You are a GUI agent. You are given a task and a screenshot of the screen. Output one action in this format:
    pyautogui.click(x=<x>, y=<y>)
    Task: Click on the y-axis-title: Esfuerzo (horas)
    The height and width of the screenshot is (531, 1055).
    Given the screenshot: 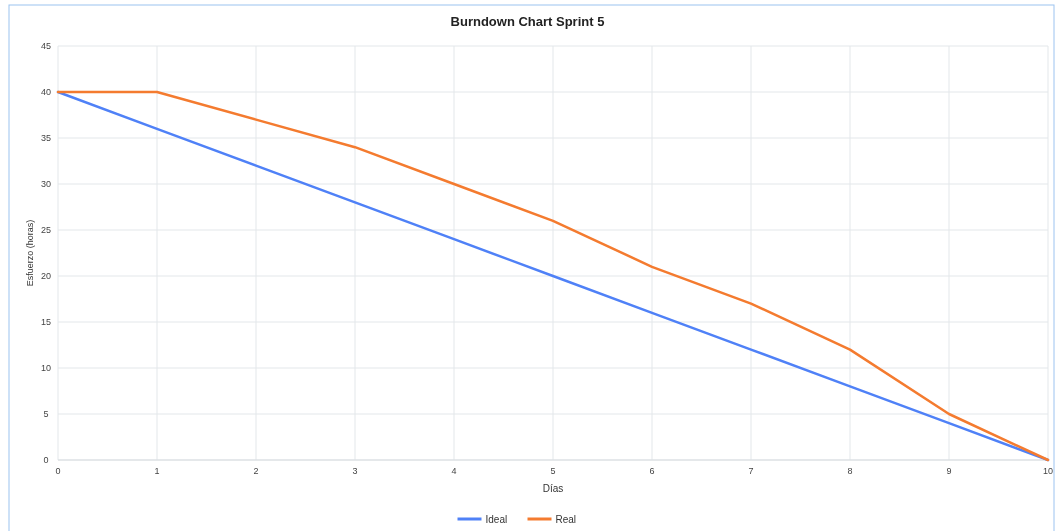 What is the action you would take?
    pyautogui.click(x=30, y=253)
    